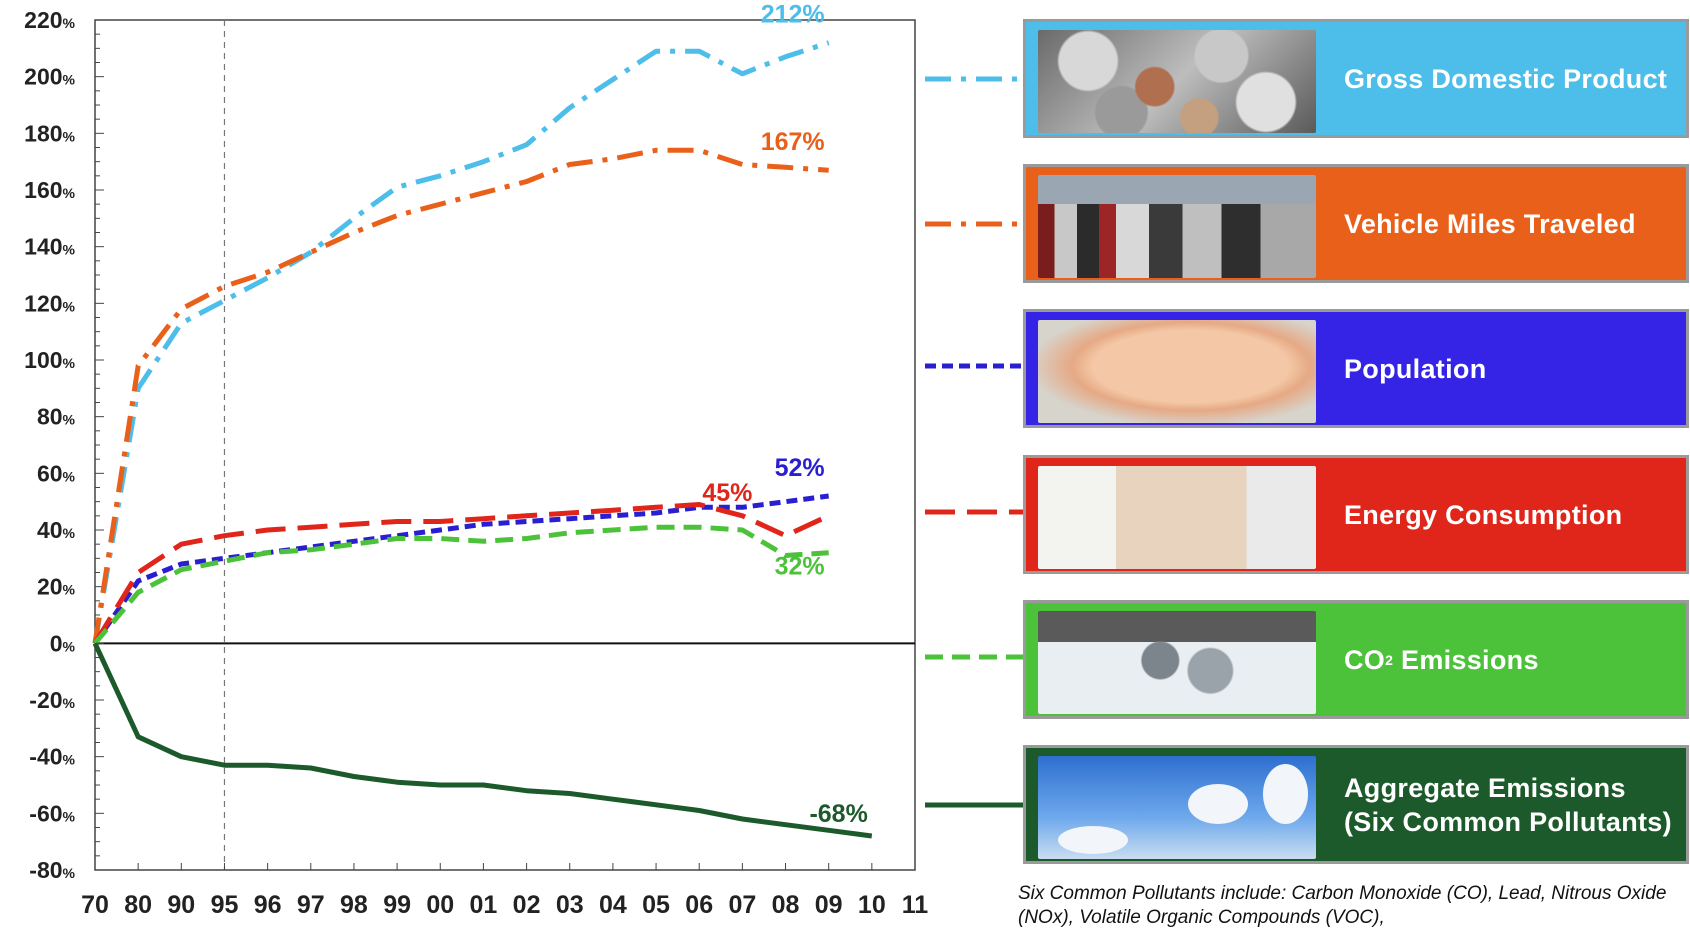 The image size is (1690, 930). Describe the element at coordinates (800, 567) in the screenshot. I see `series-end-label-4: 32%` at that location.